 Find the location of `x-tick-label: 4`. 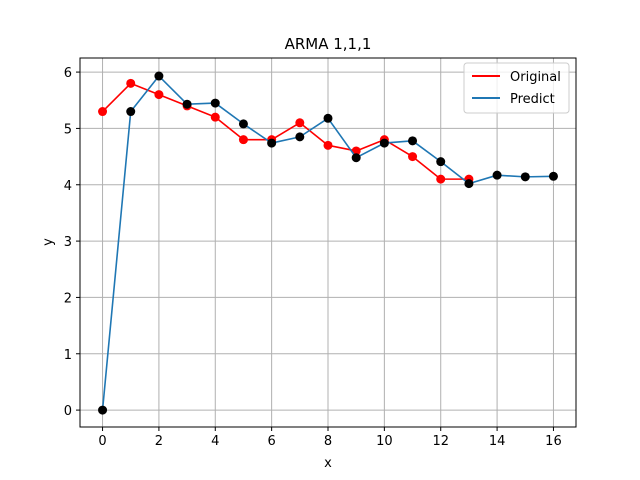

x-tick-label: 4 is located at coordinates (215, 441).